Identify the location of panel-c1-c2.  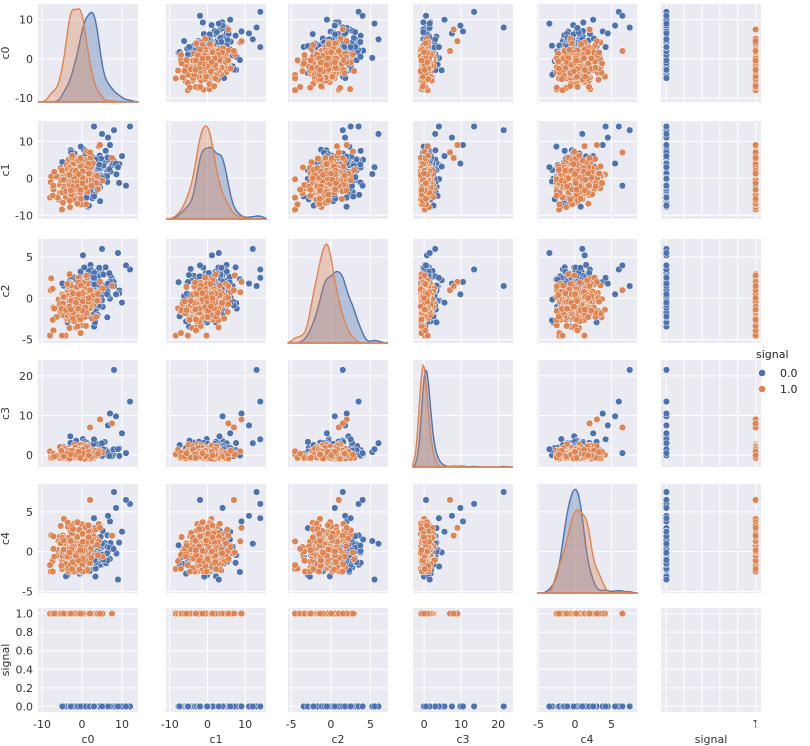
(338, 170).